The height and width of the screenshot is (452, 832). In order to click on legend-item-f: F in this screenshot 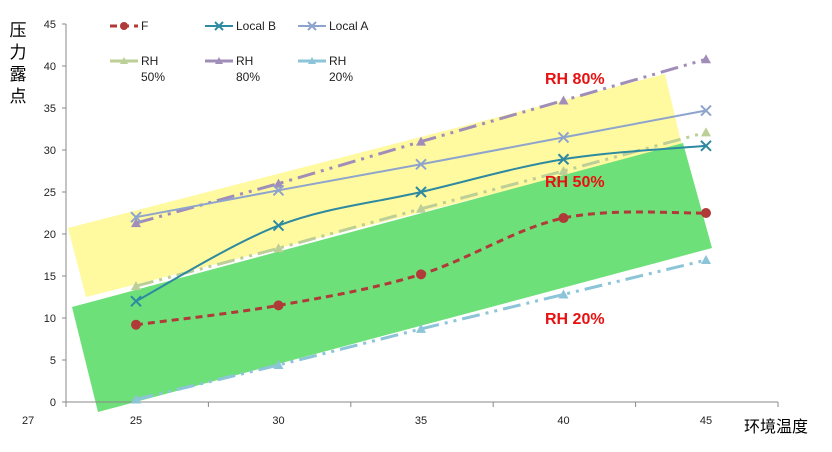, I will do `click(129, 26)`.